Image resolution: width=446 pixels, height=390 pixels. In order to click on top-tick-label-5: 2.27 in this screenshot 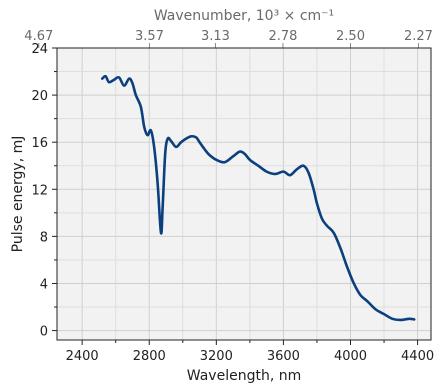, I will do `click(418, 36)`.